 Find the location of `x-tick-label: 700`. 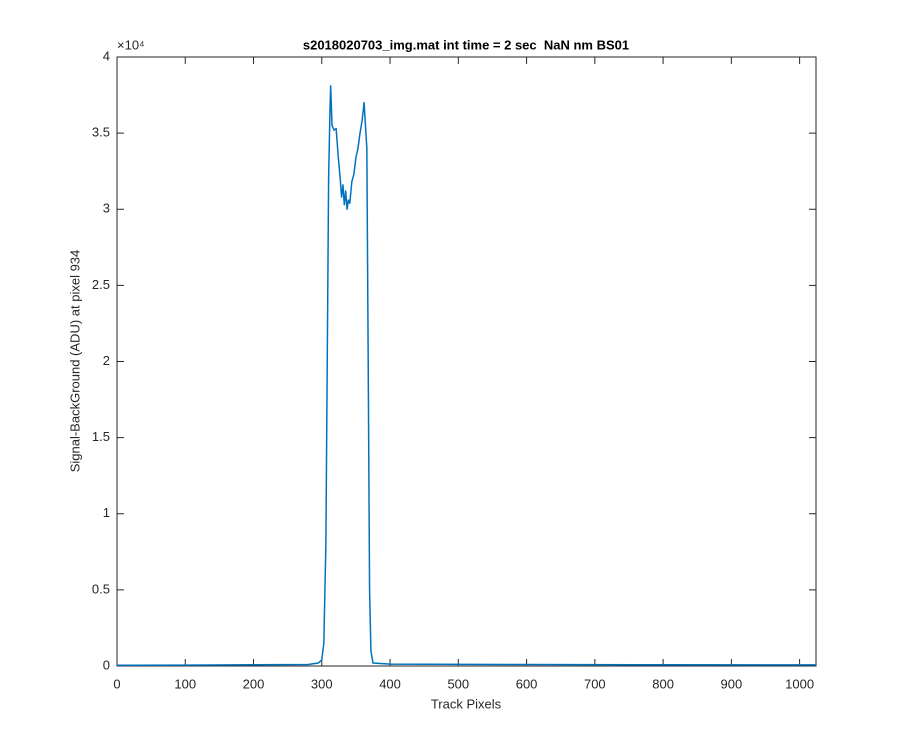

x-tick-label: 700 is located at coordinates (595, 683).